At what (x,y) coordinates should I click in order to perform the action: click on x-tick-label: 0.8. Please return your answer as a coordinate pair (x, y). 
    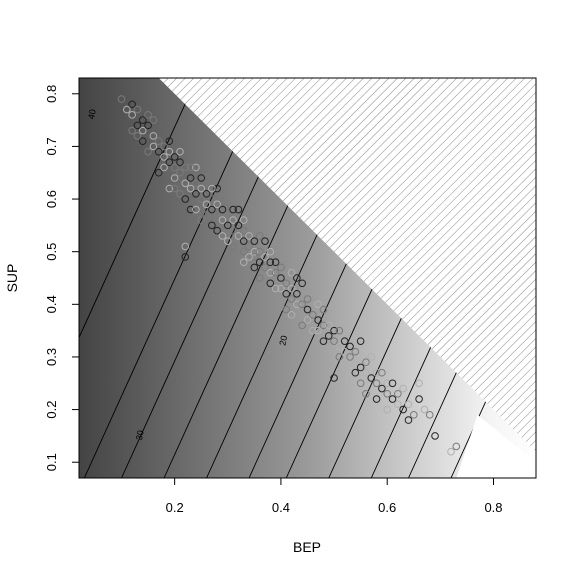
    Looking at the image, I should click on (493, 507).